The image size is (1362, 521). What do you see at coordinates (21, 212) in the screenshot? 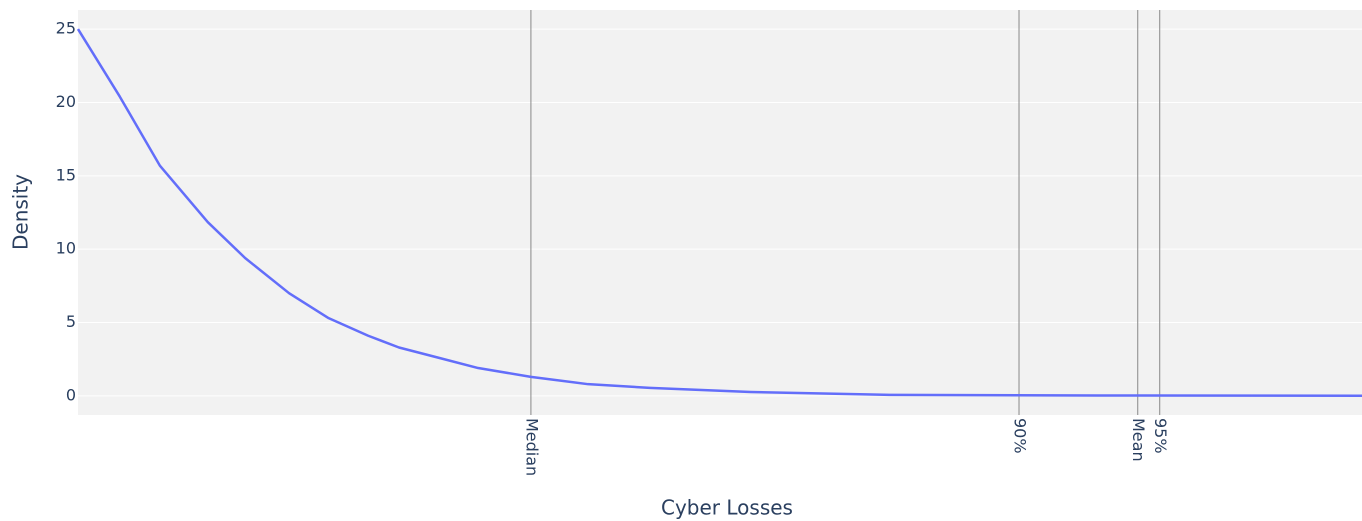
I see `y-axis-title: Density` at bounding box center [21, 212].